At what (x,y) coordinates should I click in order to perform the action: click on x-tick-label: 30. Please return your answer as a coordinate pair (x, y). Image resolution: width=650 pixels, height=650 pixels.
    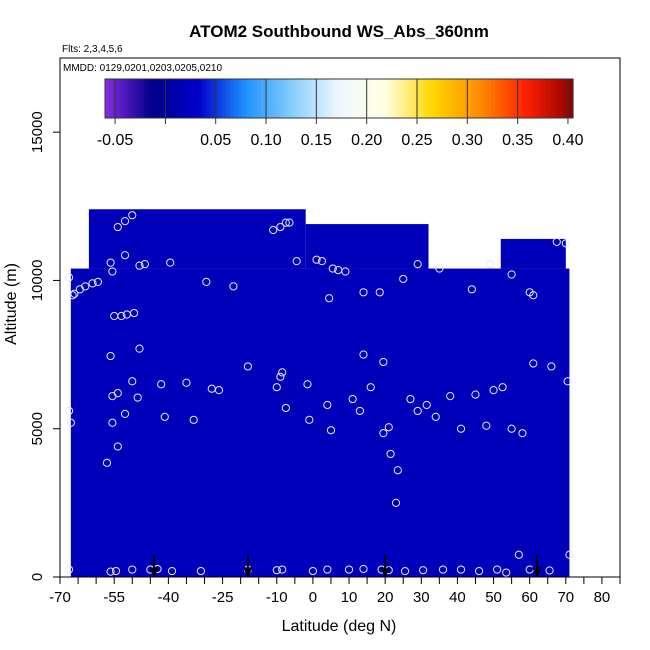
    Looking at the image, I should click on (421, 597).